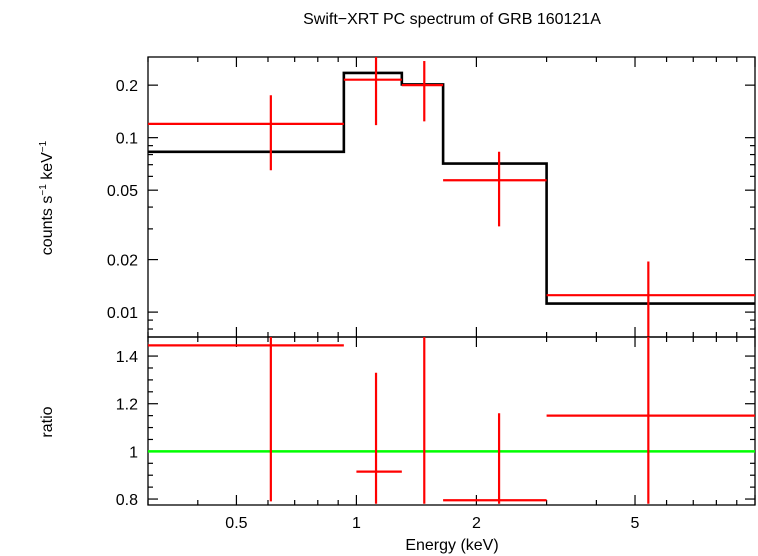 The height and width of the screenshot is (556, 758). Describe the element at coordinates (47, 168) in the screenshot. I see `ylabel-mid: keV` at that location.